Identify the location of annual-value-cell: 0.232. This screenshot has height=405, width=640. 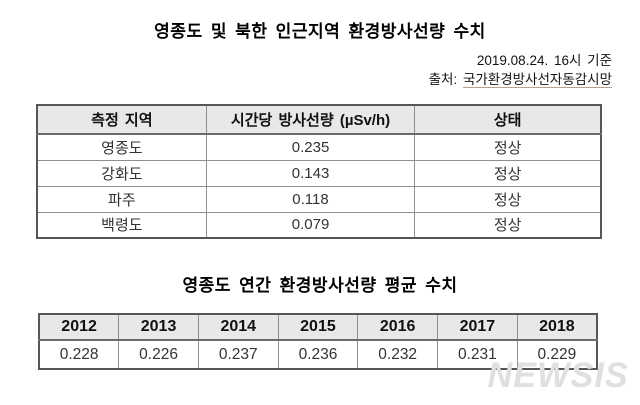
(398, 354).